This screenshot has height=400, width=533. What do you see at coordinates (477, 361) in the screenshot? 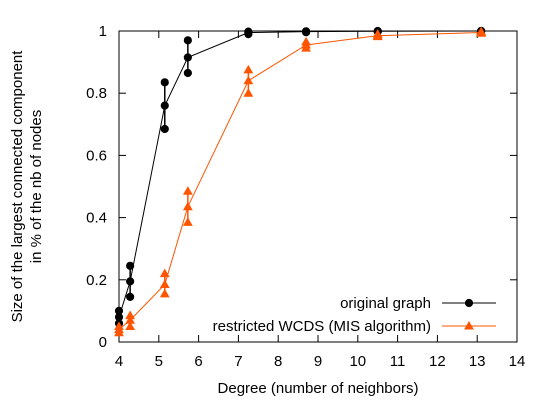
I see `x-tick-label: 13` at bounding box center [477, 361].